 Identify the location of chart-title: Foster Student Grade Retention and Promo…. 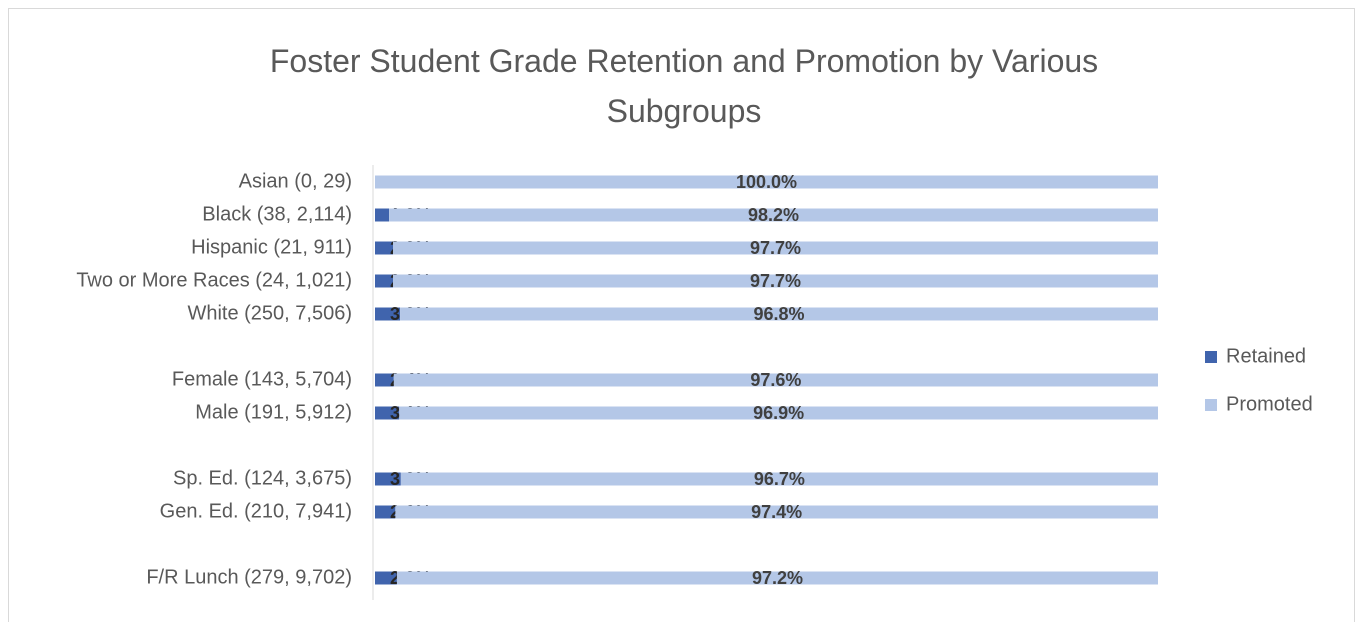
(684, 86).